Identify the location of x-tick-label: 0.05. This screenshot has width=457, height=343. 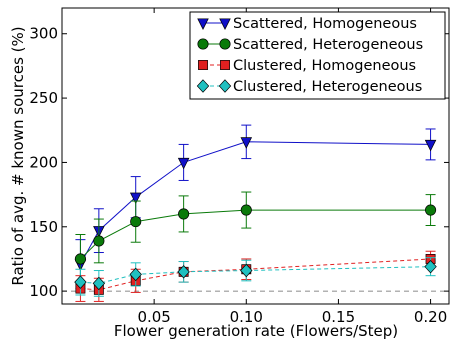
(153, 317).